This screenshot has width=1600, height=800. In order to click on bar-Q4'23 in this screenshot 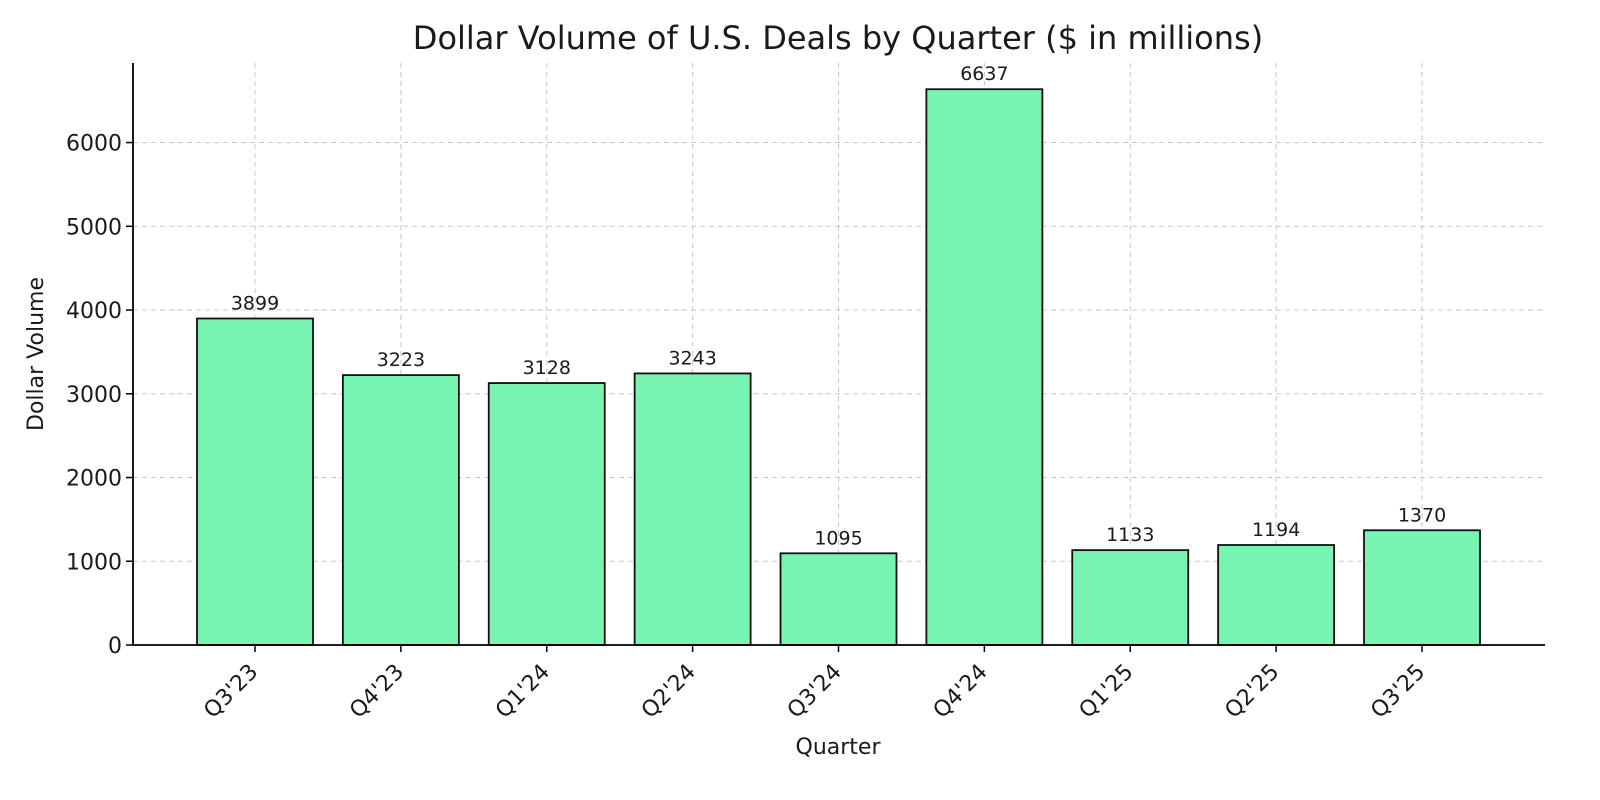, I will do `click(400, 510)`.